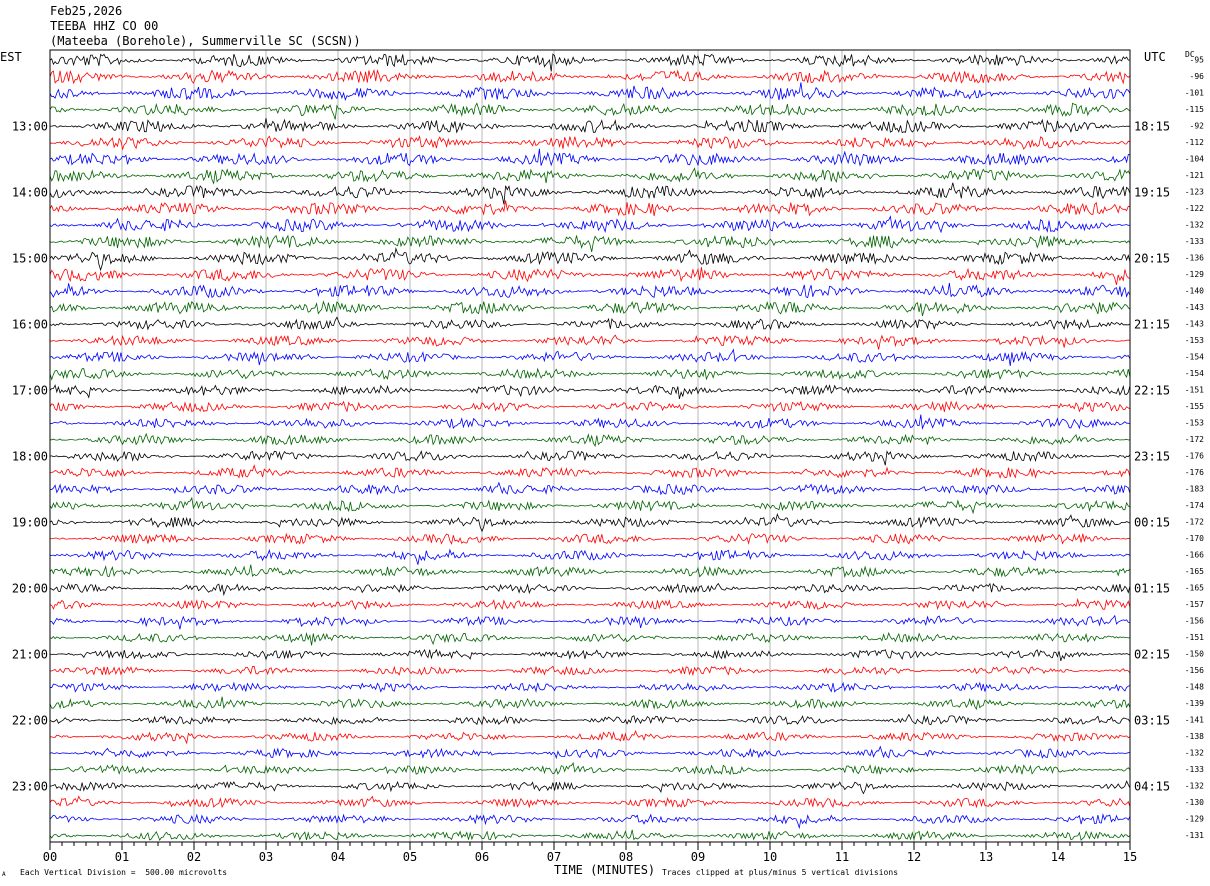  I want to click on x-tick-label: 03, so click(266, 857).